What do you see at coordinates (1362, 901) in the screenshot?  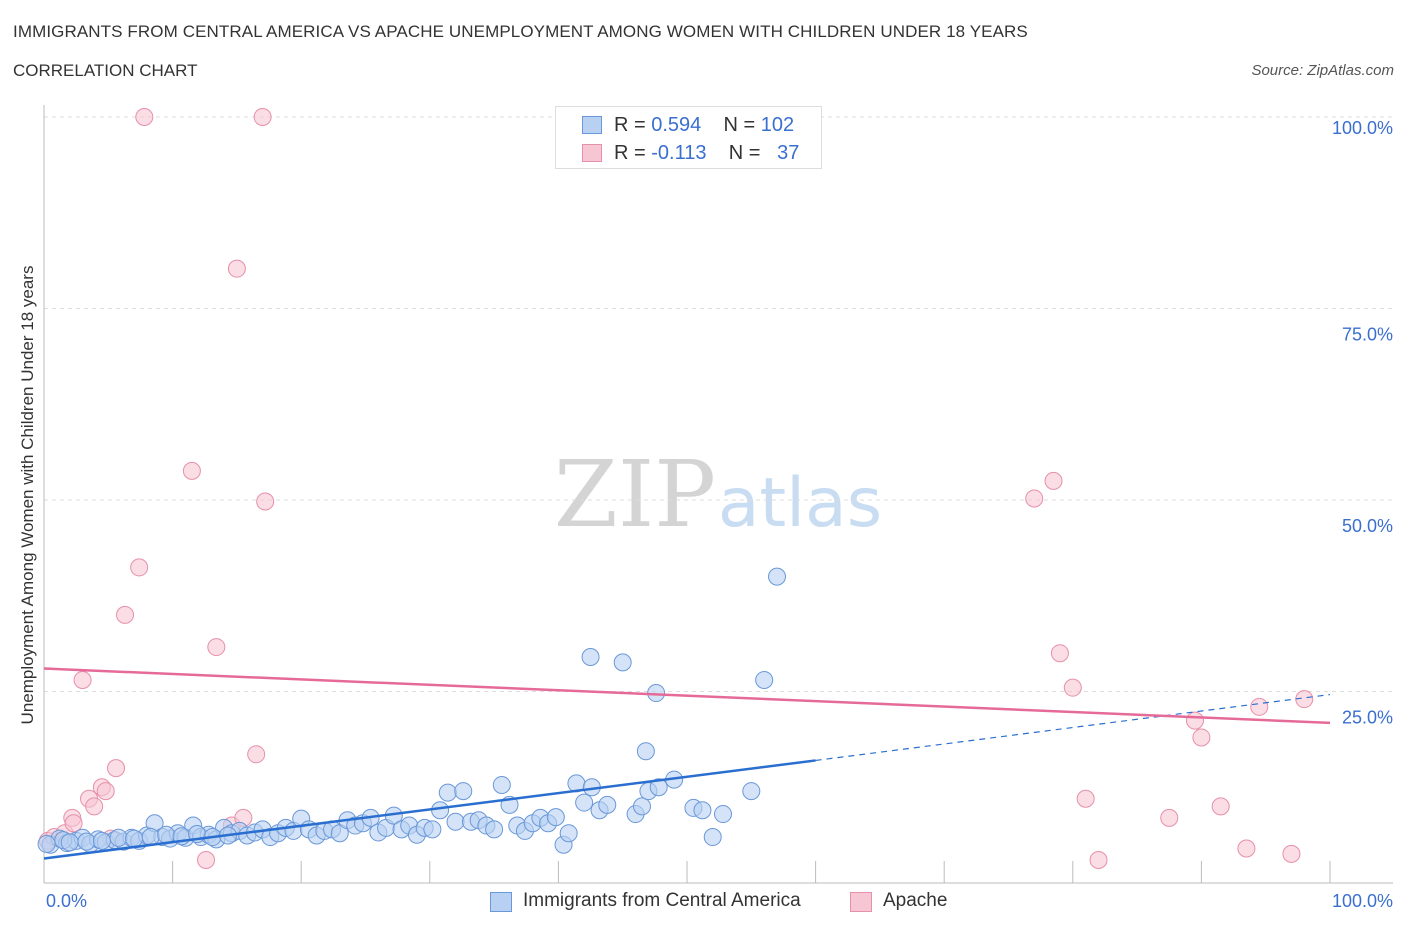 I see `x-tick-label: 100.0%` at bounding box center [1362, 901].